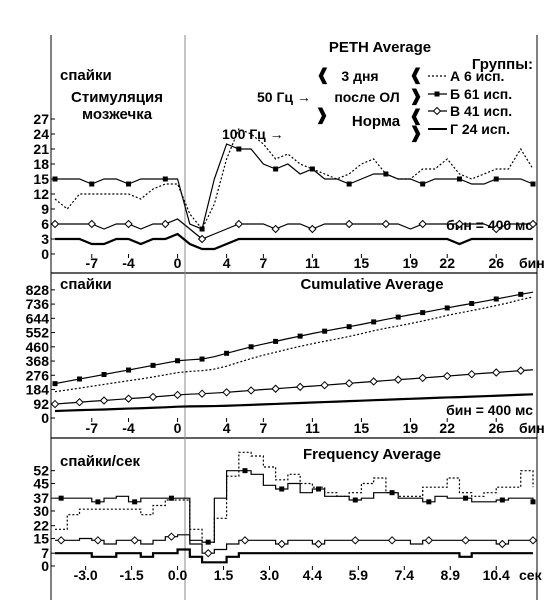  What do you see at coordinates (284, 97) in the screenshot?
I see `frequency-label: 50 Гц →` at bounding box center [284, 97].